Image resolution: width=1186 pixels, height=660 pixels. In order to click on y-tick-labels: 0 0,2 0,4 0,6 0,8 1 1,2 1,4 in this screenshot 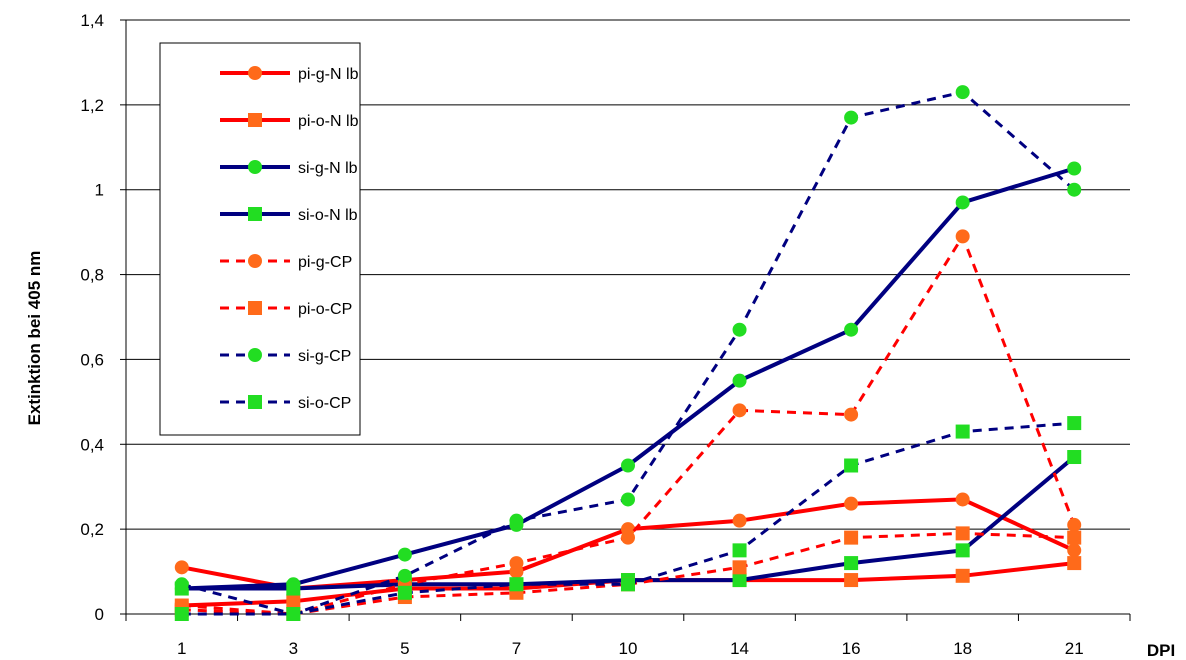, I will do `click(92, 317)`.